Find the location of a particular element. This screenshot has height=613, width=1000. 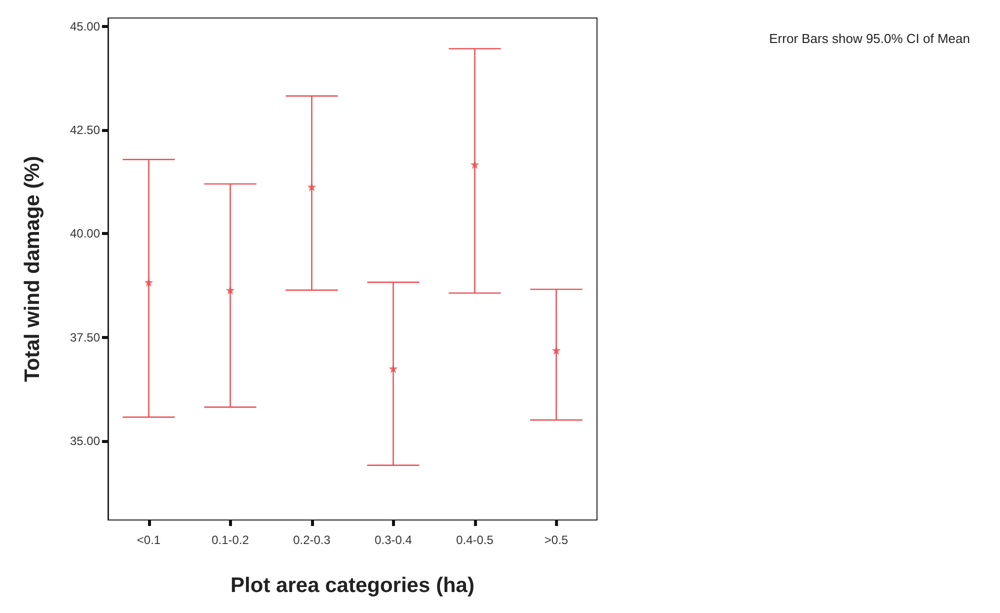

y-tick-label: 37.50 is located at coordinates (85, 337).